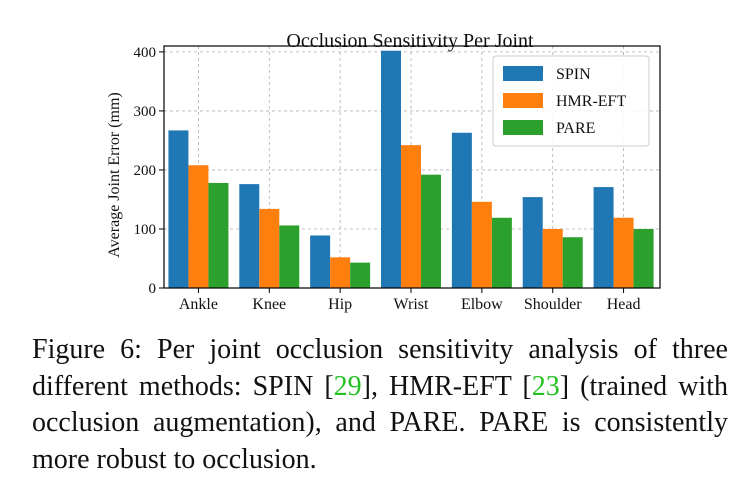 The width and height of the screenshot is (745, 495). What do you see at coordinates (523, 73) in the screenshot?
I see `legend-swatch-spin` at bounding box center [523, 73].